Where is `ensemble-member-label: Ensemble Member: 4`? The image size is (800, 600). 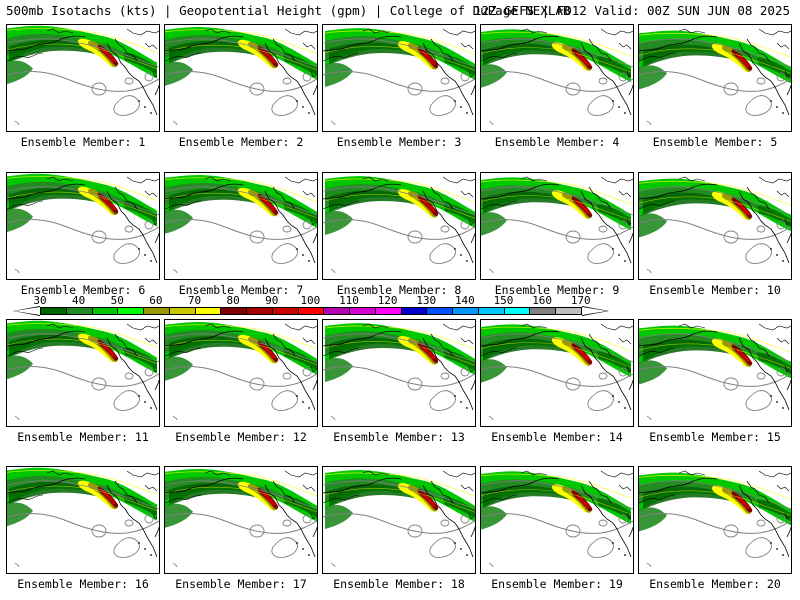
ensemble-member-label: Ensemble Member: 4 is located at coordinates (557, 142).